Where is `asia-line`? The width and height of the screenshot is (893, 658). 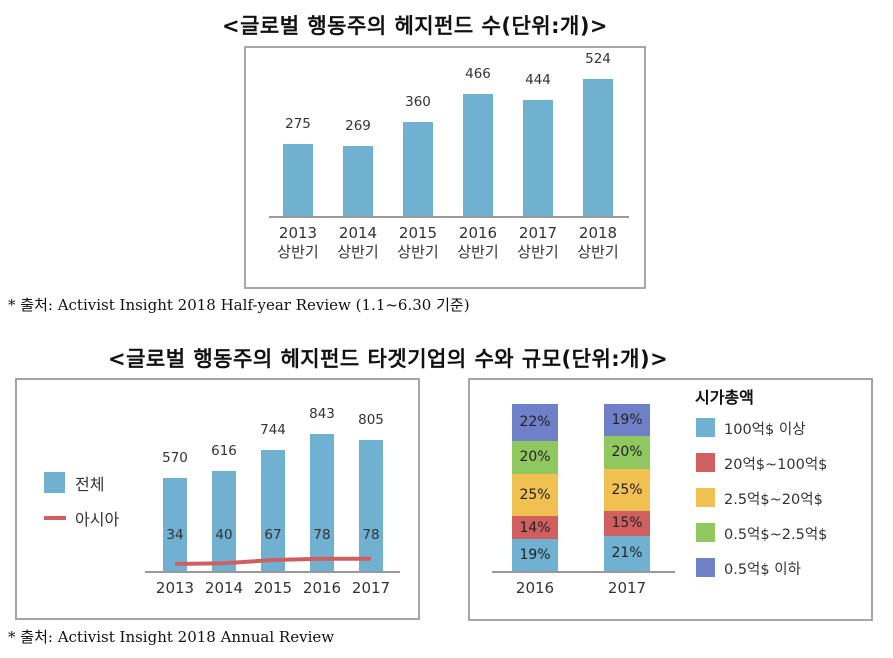 asia-line is located at coordinates (272, 561).